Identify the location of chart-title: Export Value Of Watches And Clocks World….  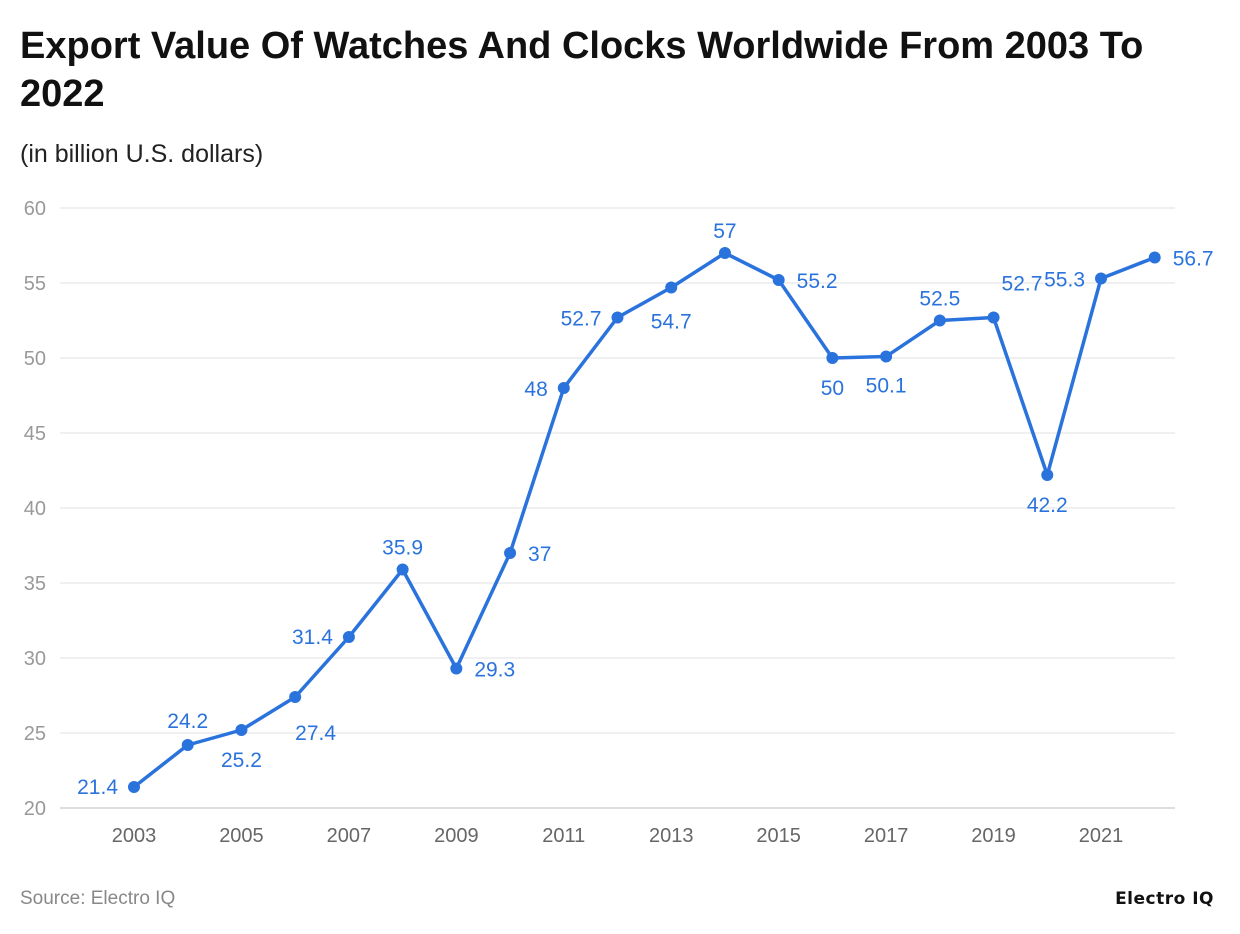
(582, 70).